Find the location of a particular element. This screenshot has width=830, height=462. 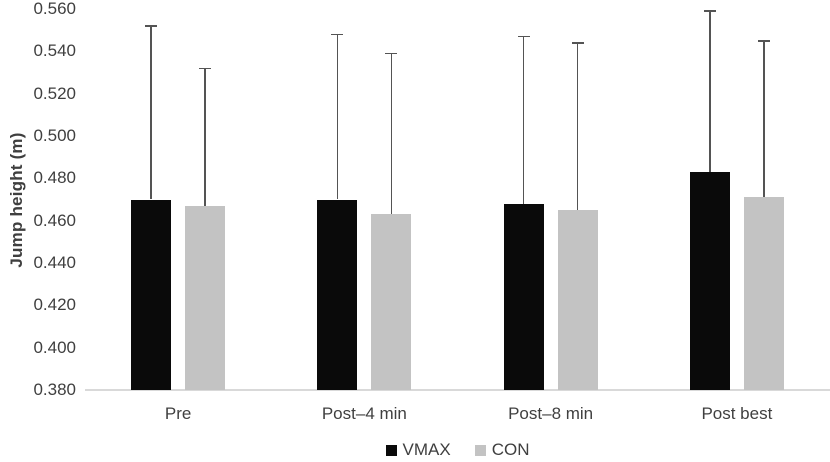

legend-item-con: CON is located at coordinates (502, 450).